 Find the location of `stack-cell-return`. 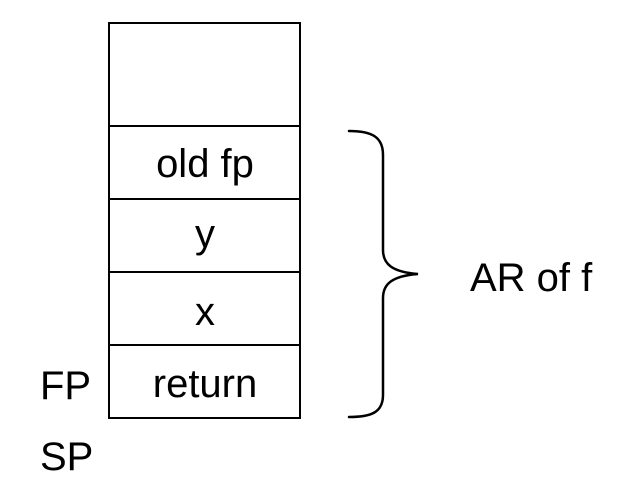

stack-cell-return is located at coordinates (204, 381).